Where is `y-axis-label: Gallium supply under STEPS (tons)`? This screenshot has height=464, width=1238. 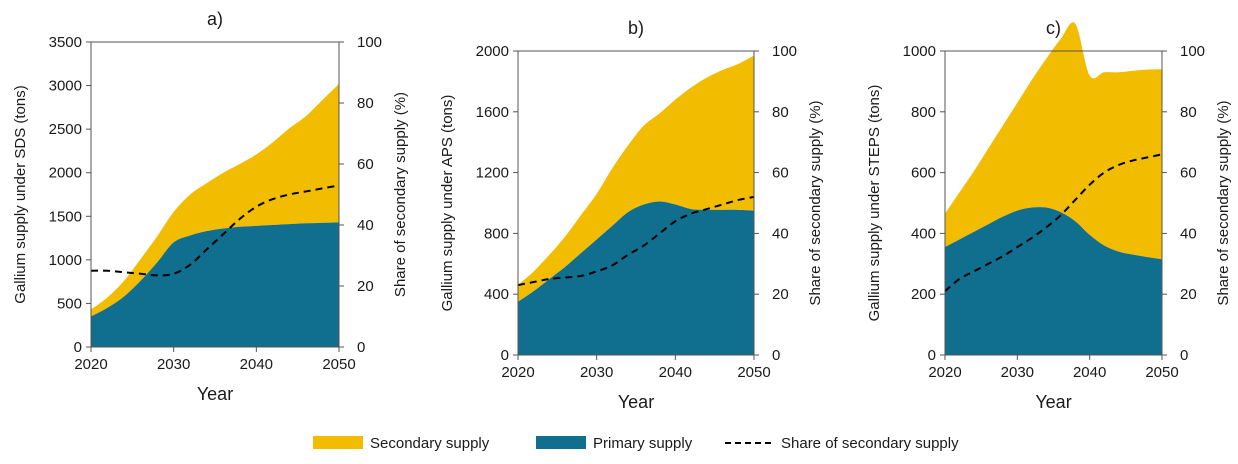
y-axis-label: Gallium supply under STEPS (tons) is located at coordinates (874, 203).